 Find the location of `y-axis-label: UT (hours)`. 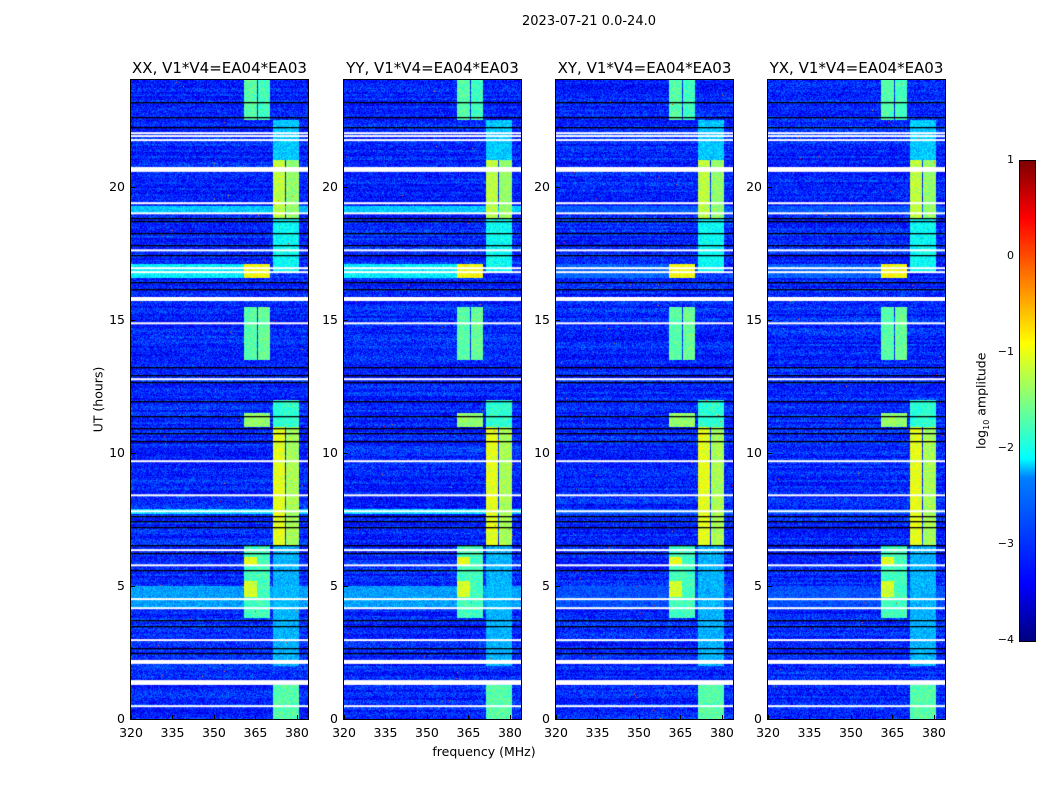

y-axis-label: UT (hours) is located at coordinates (98, 399).